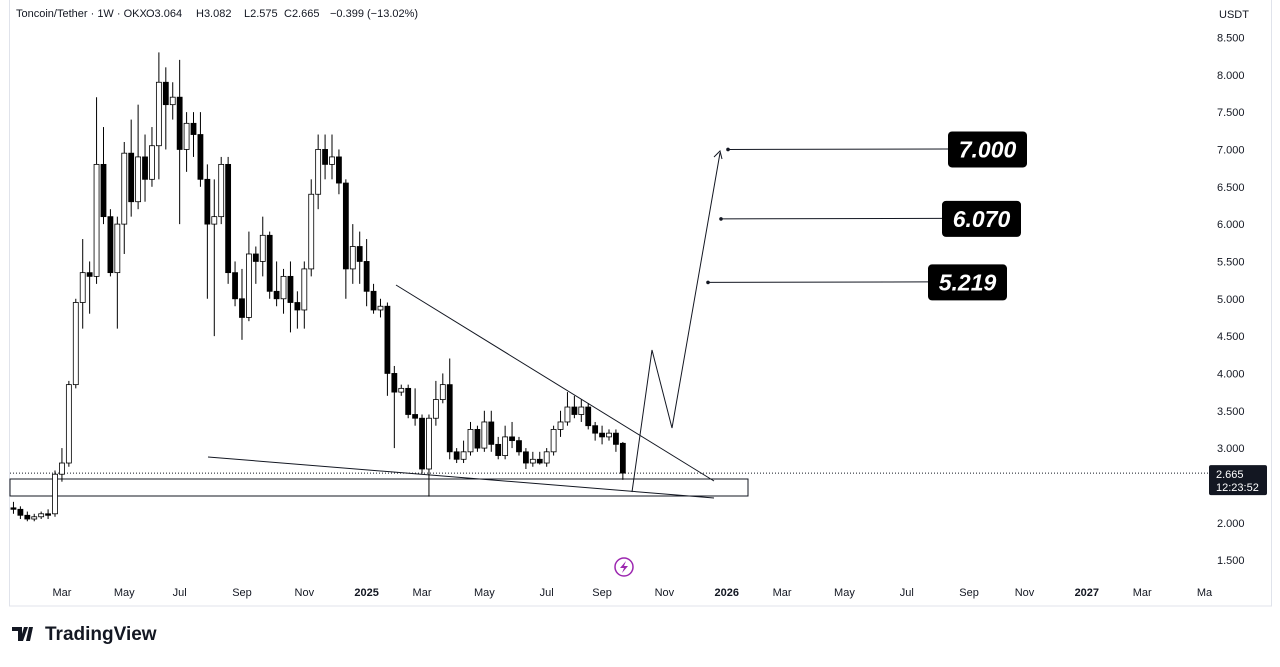 This screenshot has height=667, width=1280. What do you see at coordinates (1231, 561) in the screenshot?
I see `y-tick-label: 1.500` at bounding box center [1231, 561].